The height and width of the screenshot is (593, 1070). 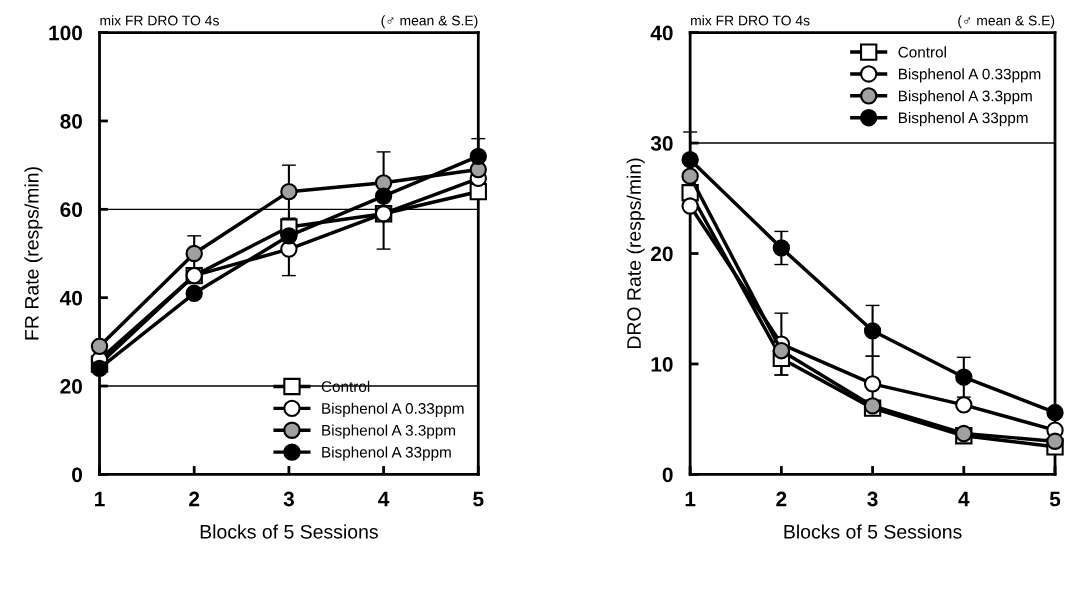 I want to click on y-tick-label: 80, so click(x=71, y=121).